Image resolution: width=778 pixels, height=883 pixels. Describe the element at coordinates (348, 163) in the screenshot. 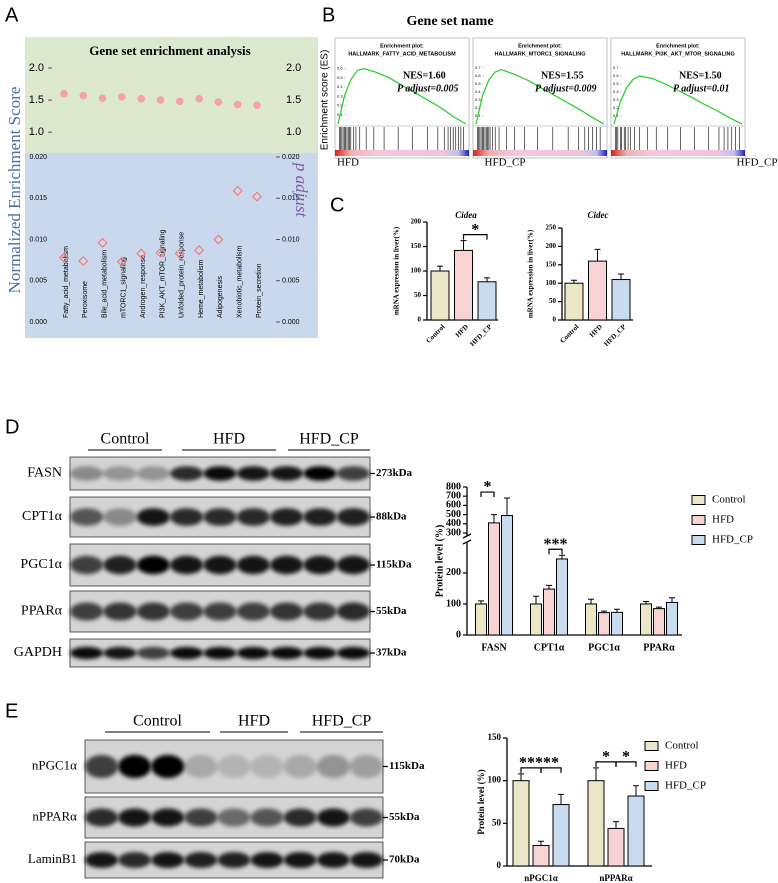

I see `x-end-label: HFD` at that location.